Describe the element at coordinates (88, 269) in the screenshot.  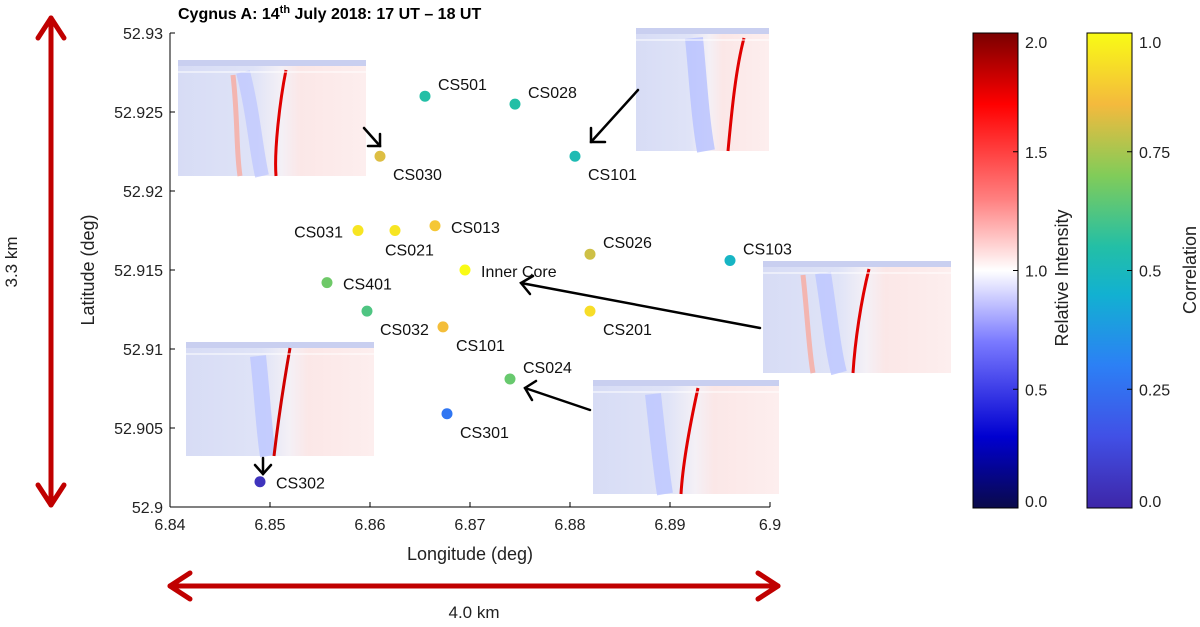
I see `y-axis-label: Latitude (deg)` at that location.